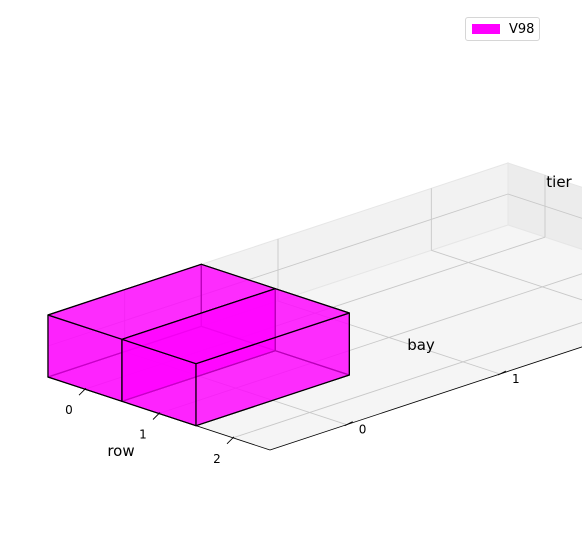 The width and height of the screenshot is (582, 559). I want to click on y-axis-label: bay, so click(421, 345).